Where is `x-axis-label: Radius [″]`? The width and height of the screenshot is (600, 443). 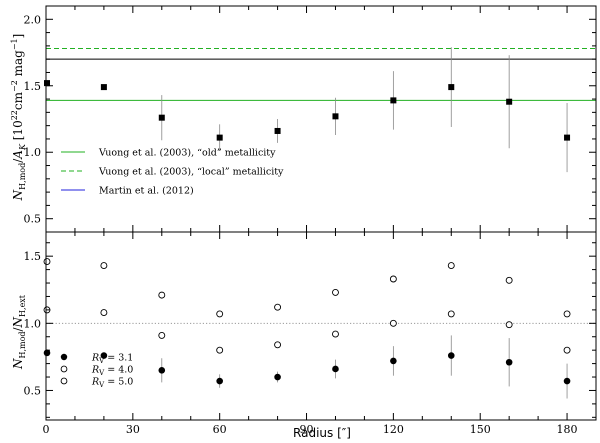
x-axis-label: Radius [″] is located at coordinates (322, 433).